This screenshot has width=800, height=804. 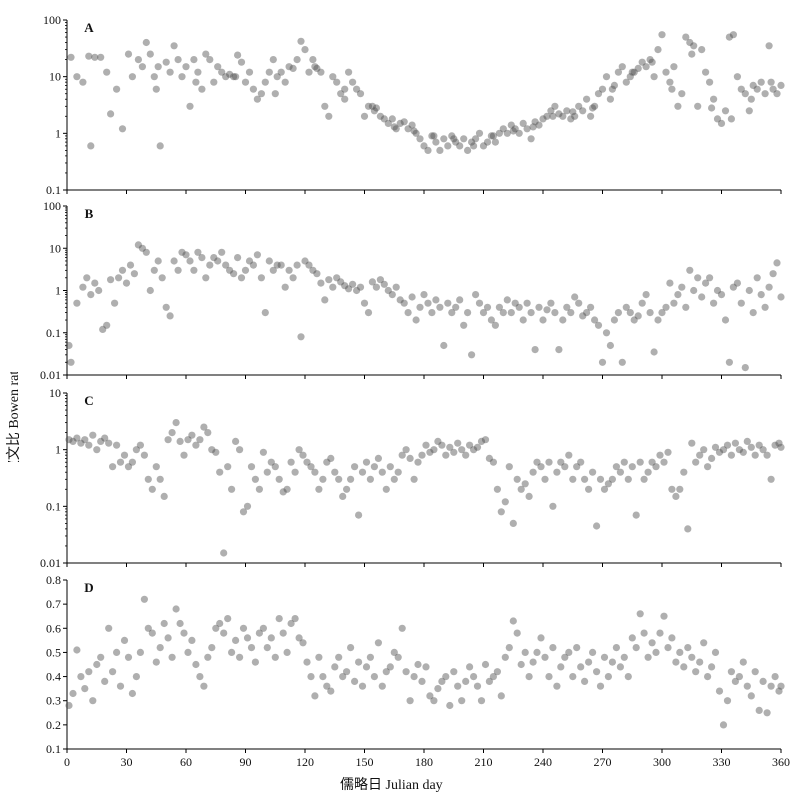 What do you see at coordinates (58, 133) in the screenshot?
I see `y-tick-label: 1` at bounding box center [58, 133].